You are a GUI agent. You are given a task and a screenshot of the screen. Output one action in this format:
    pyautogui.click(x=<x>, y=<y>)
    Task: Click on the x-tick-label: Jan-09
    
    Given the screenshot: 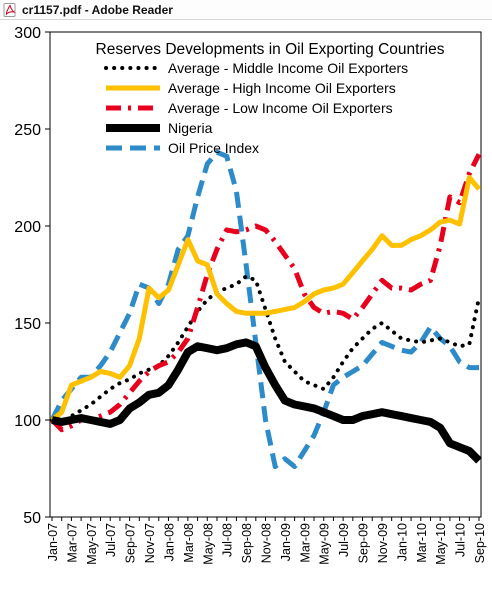 What is the action you would take?
    pyautogui.click(x=286, y=542)
    